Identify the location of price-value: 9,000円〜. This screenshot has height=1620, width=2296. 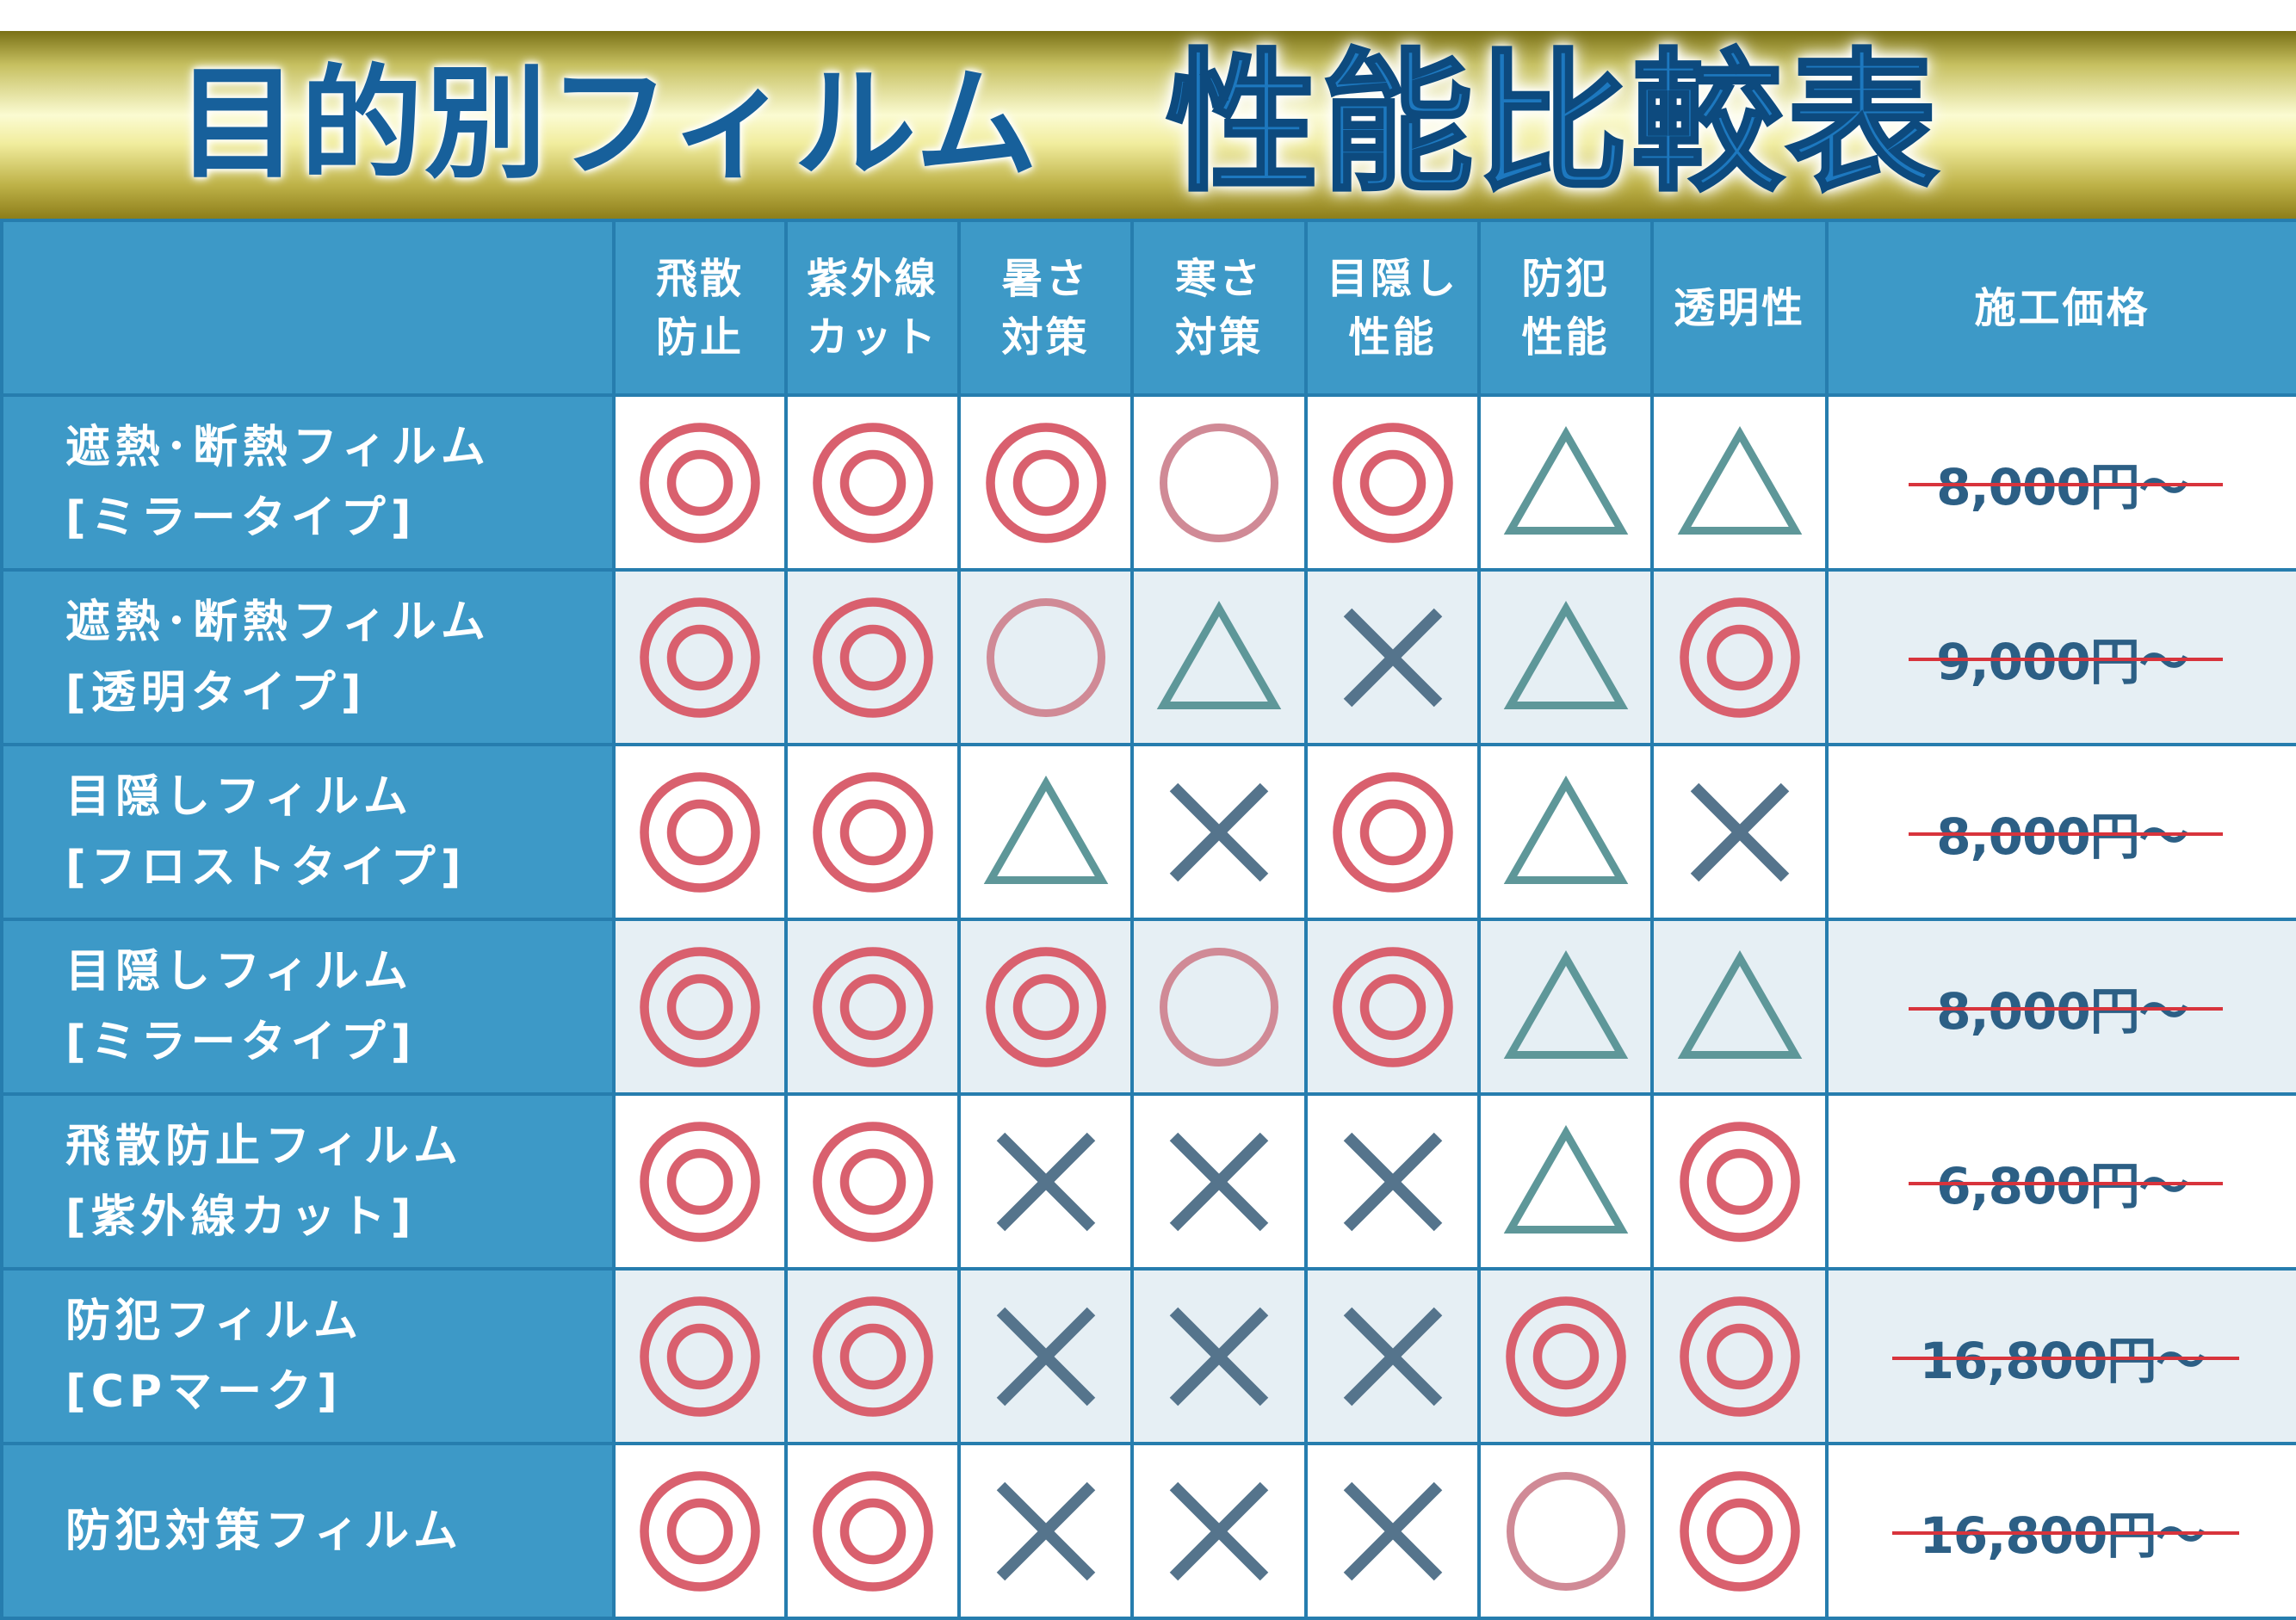
(2066, 657).